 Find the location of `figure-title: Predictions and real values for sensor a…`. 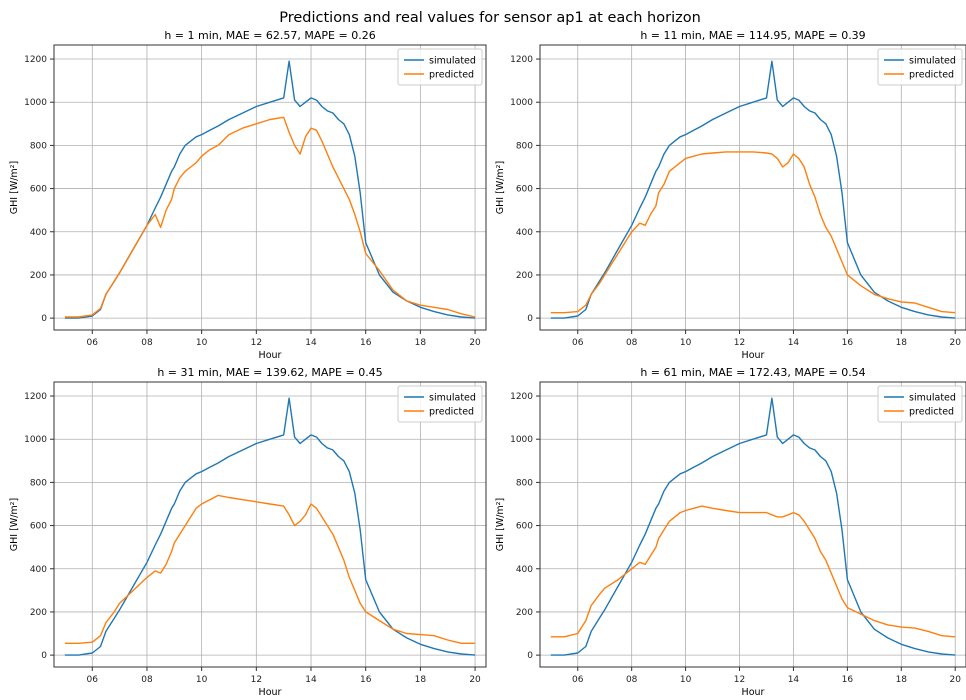

figure-title: Predictions and real values for sensor a… is located at coordinates (490, 18).